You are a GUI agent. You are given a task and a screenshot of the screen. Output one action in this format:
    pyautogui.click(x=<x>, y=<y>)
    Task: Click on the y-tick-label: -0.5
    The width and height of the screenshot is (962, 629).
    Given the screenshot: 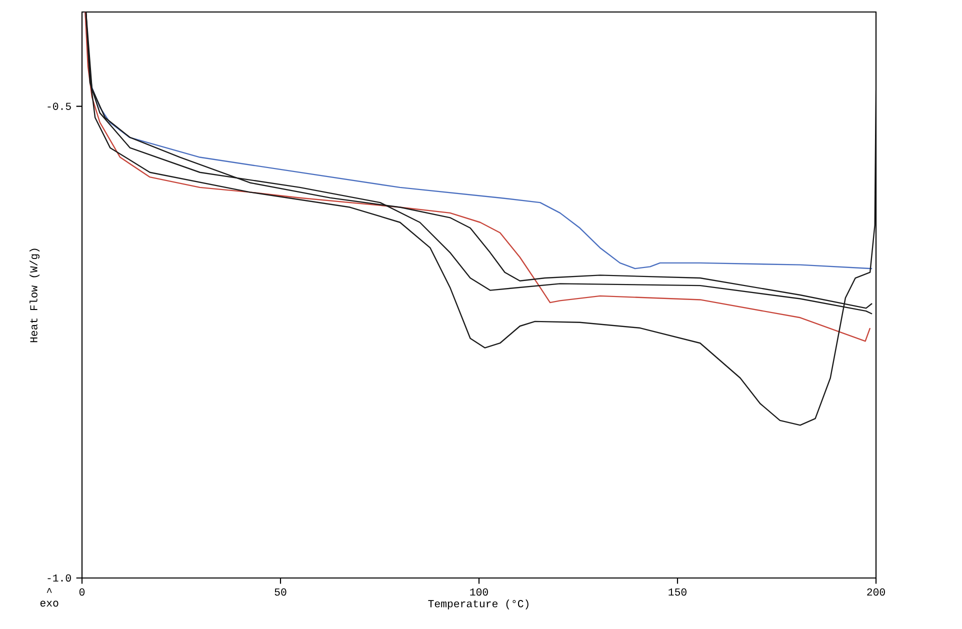 What is the action you would take?
    pyautogui.click(x=59, y=106)
    